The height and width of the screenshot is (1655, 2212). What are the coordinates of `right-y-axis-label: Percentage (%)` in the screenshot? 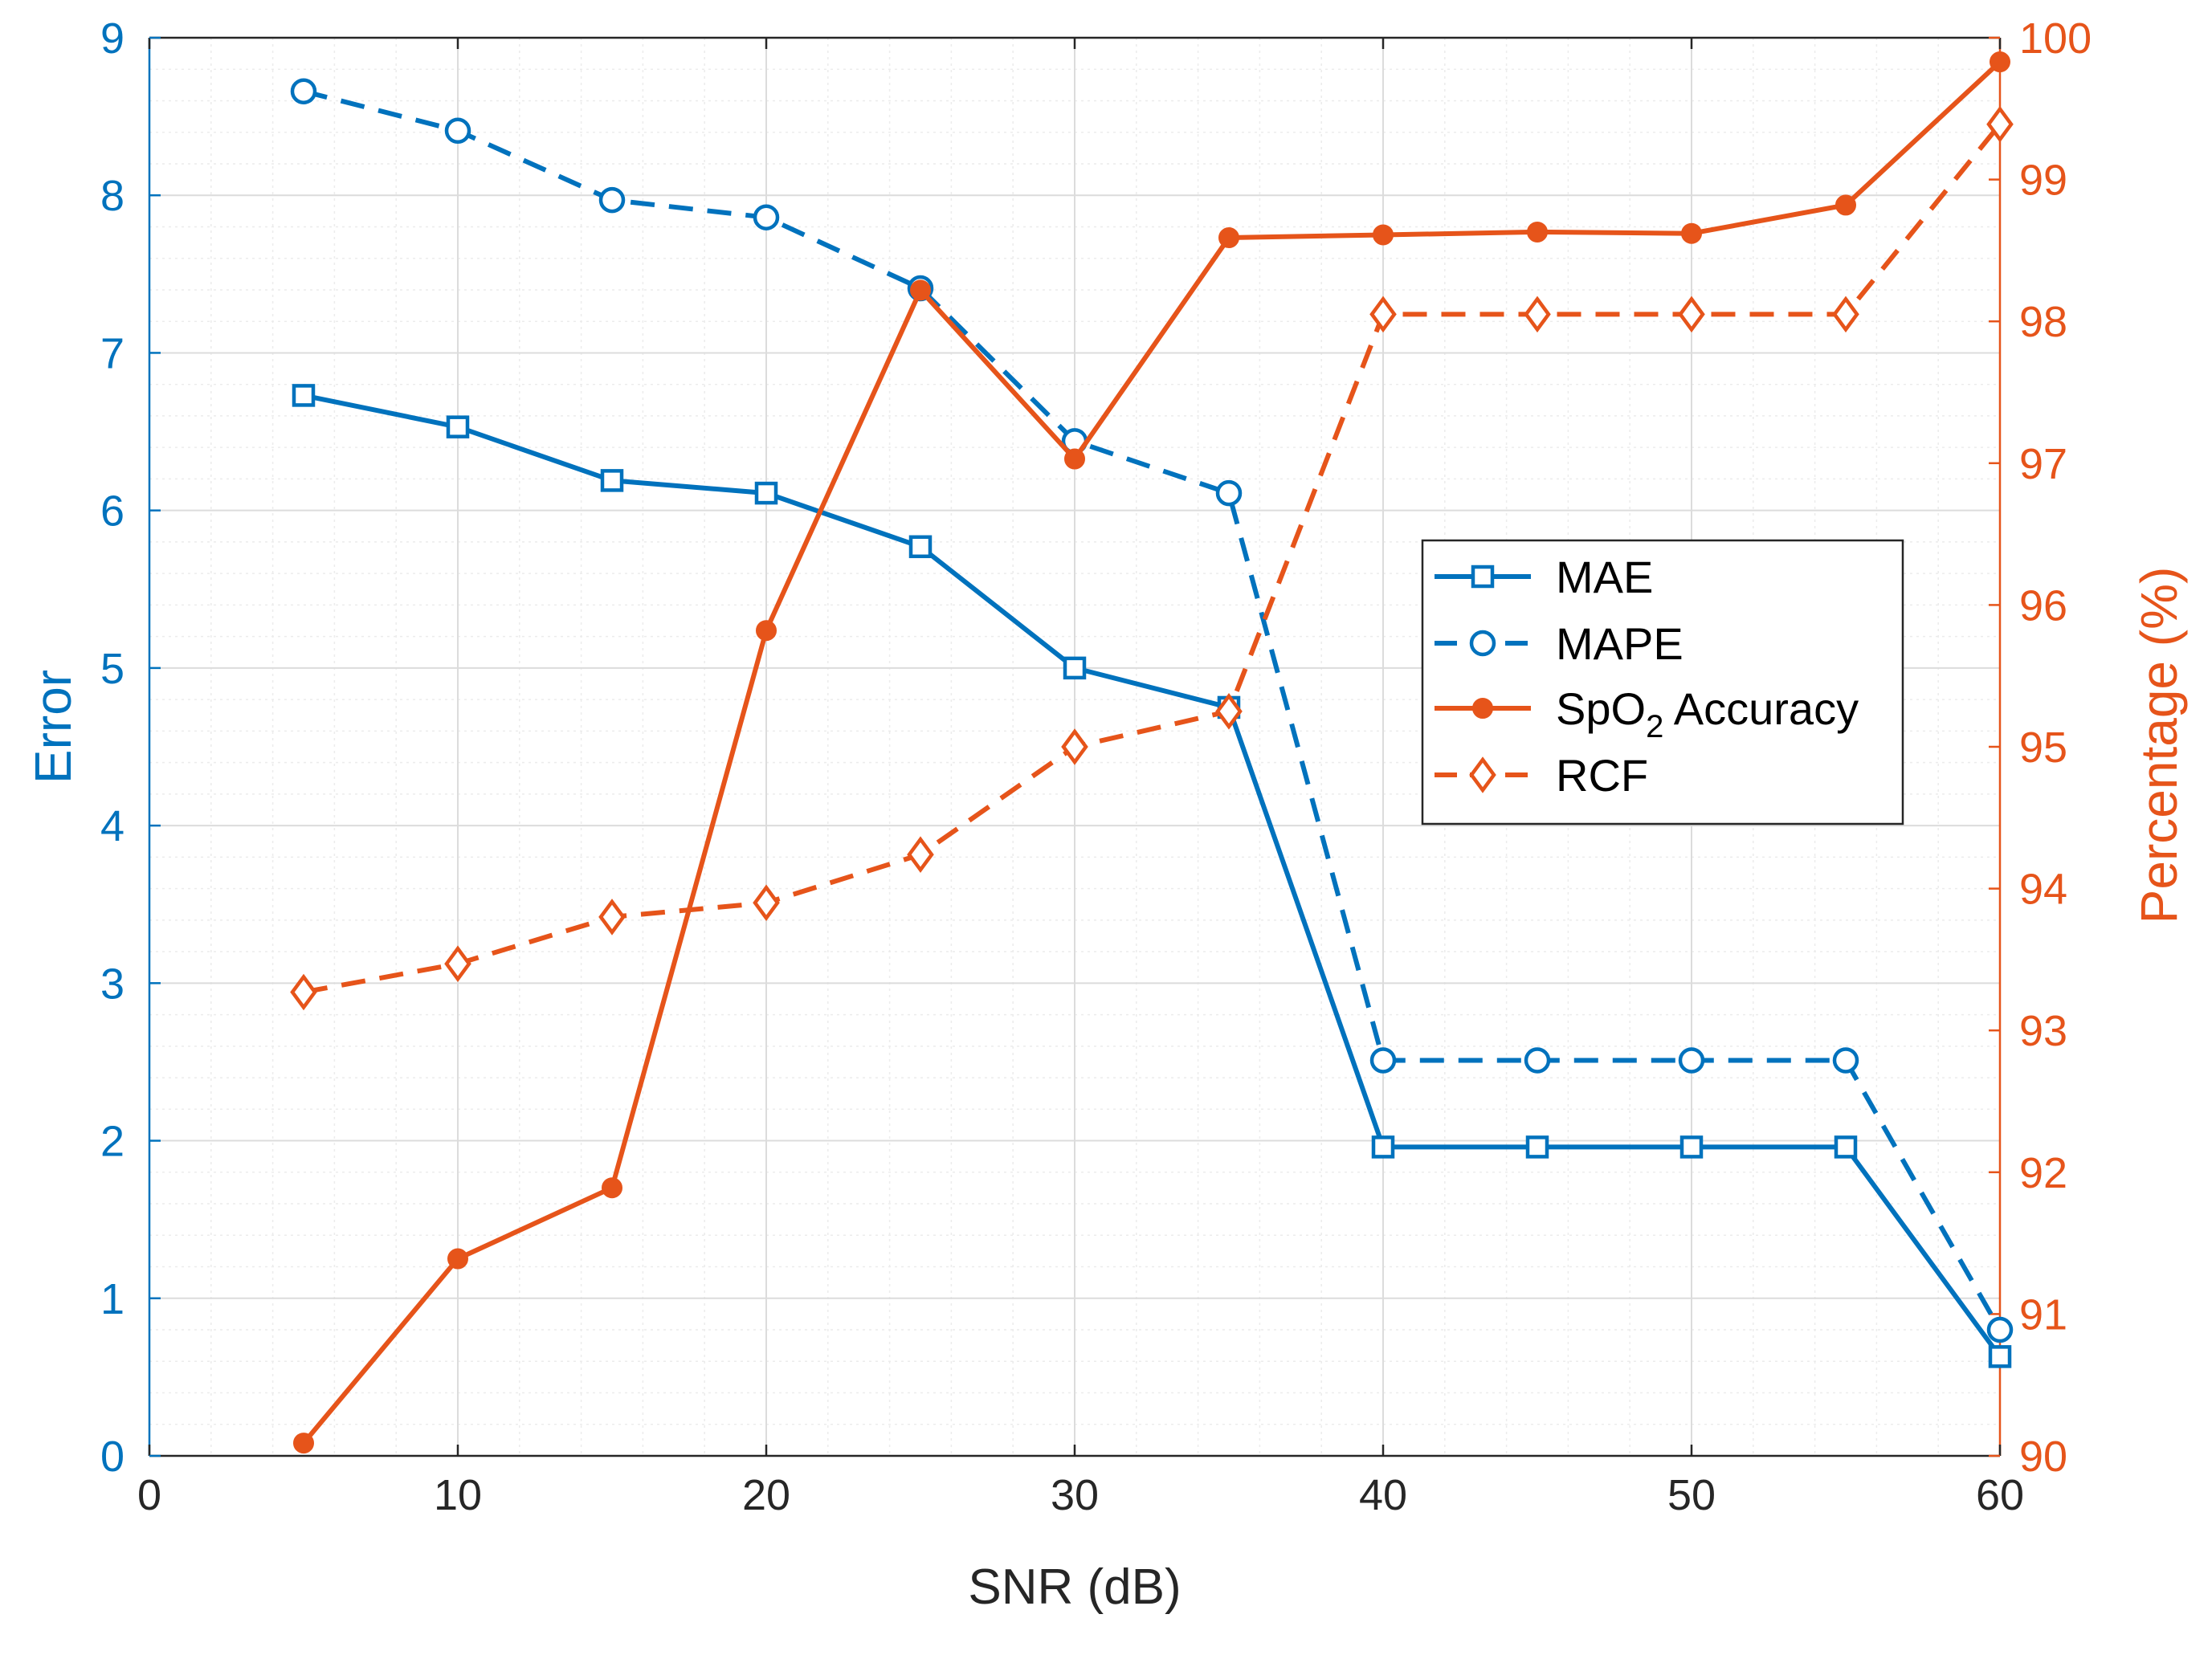 It's located at (2159, 745).